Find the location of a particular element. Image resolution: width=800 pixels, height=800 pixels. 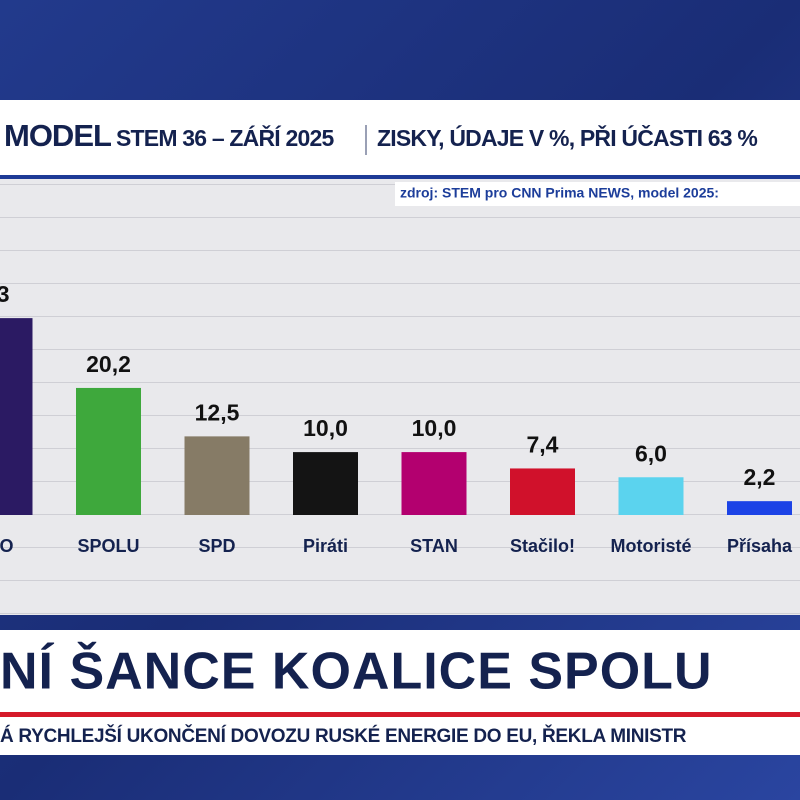

category-label: NO is located at coordinates (7, 546).